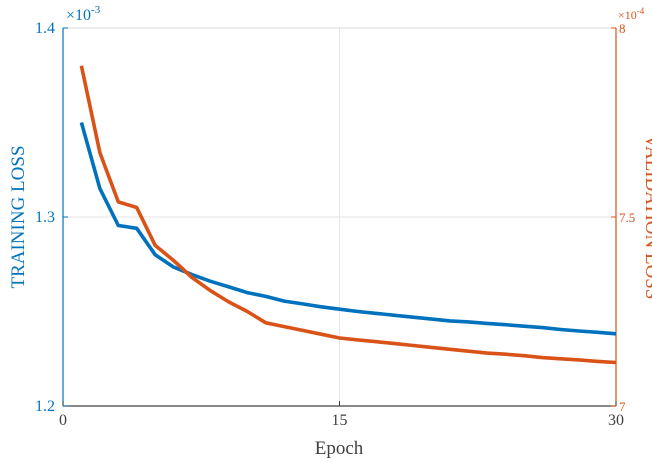 This screenshot has width=652, height=462. What do you see at coordinates (63, 420) in the screenshot?
I see `x-tick-label: 0` at bounding box center [63, 420].